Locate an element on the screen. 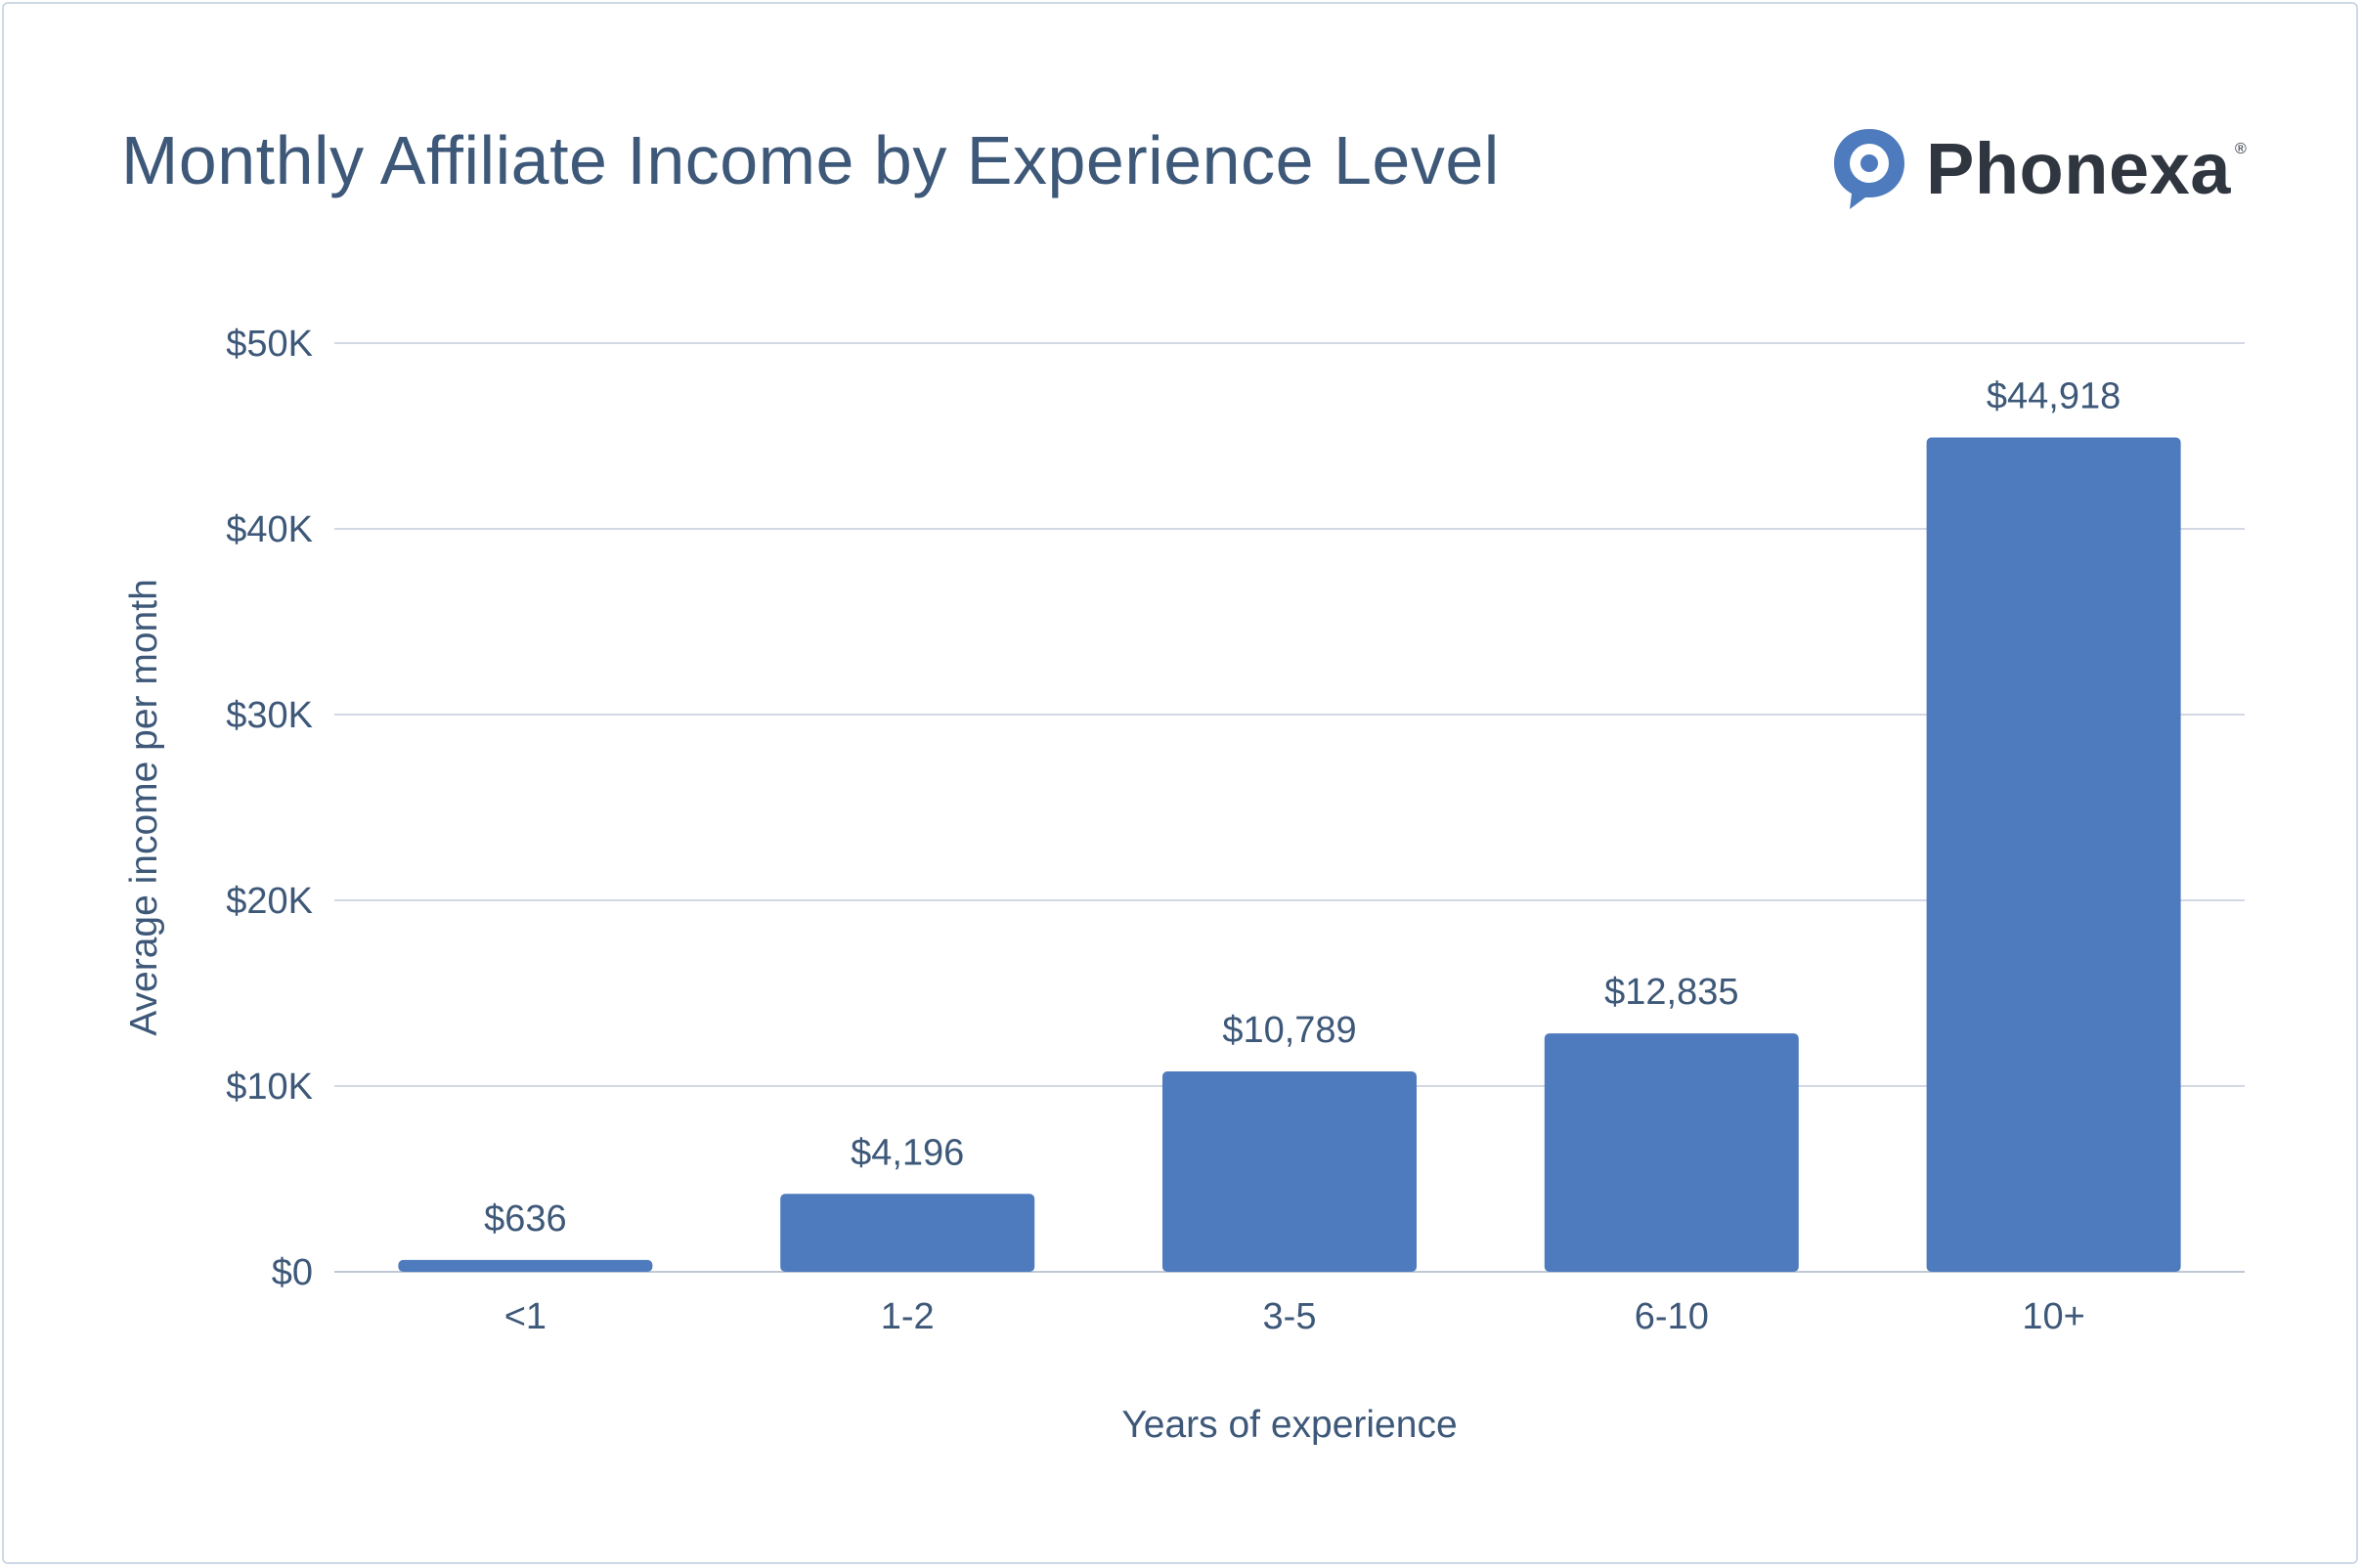  y-axis-ticks: $0 $10K $20K $30K $40K $50K is located at coordinates (269, 809).